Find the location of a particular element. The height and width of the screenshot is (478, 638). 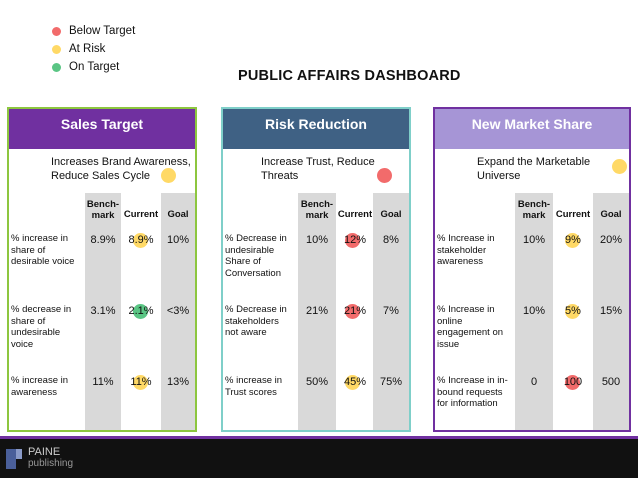

legend-item-on-target: On Target is located at coordinates (93, 67).